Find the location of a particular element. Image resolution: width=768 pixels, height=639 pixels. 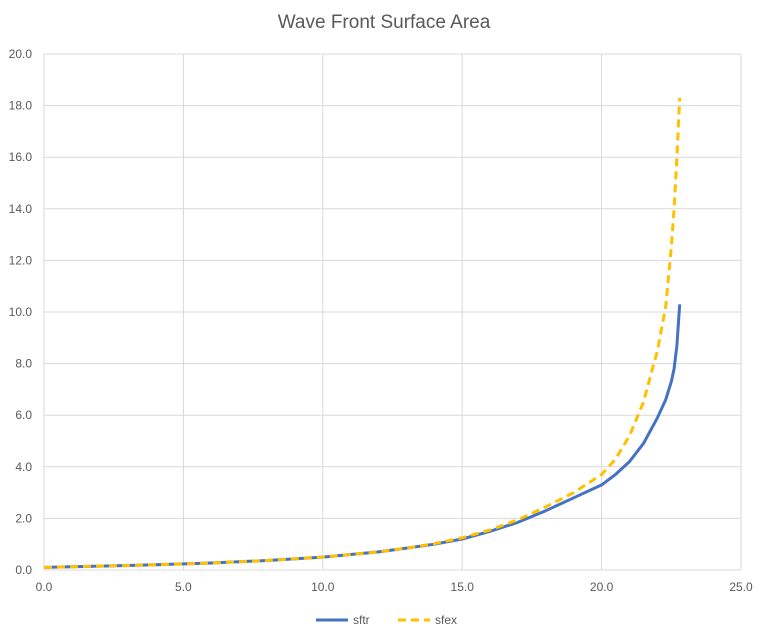

y-tick-label: 2.0 is located at coordinates (23, 518).